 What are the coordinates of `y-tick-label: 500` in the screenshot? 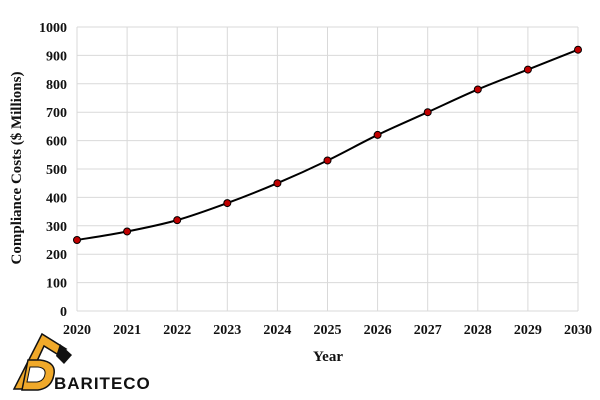 It's located at (56, 170).